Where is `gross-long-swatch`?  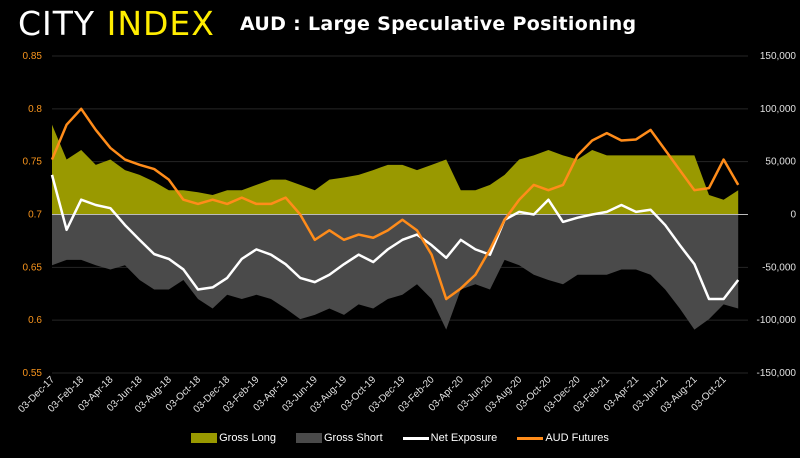
gross-long-swatch is located at coordinates (204, 438).